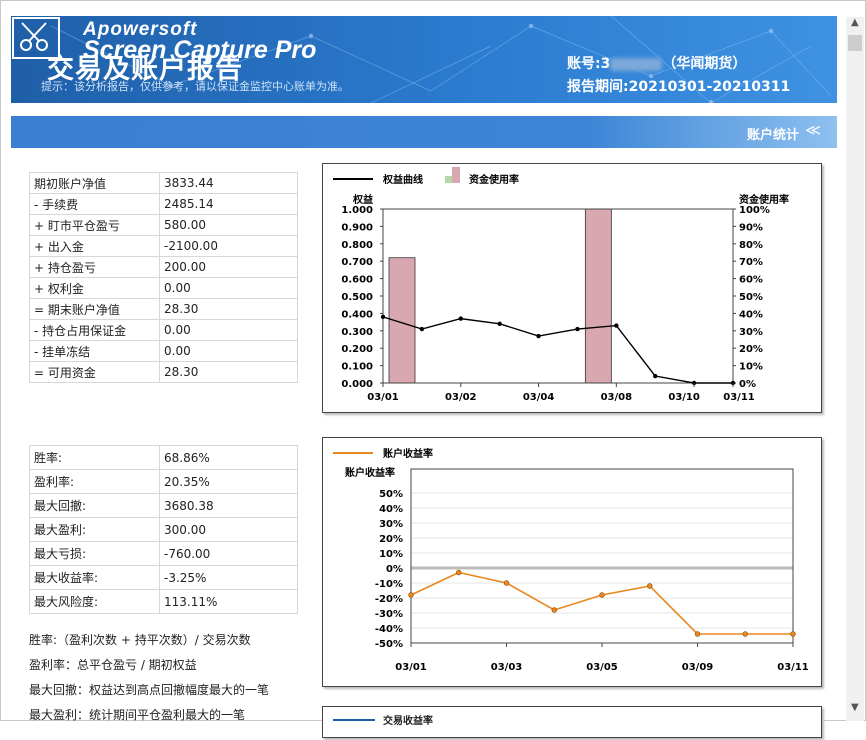 The height and width of the screenshot is (740, 866). I want to click on row-label: + 盯市平仓盈亏, so click(94, 225).